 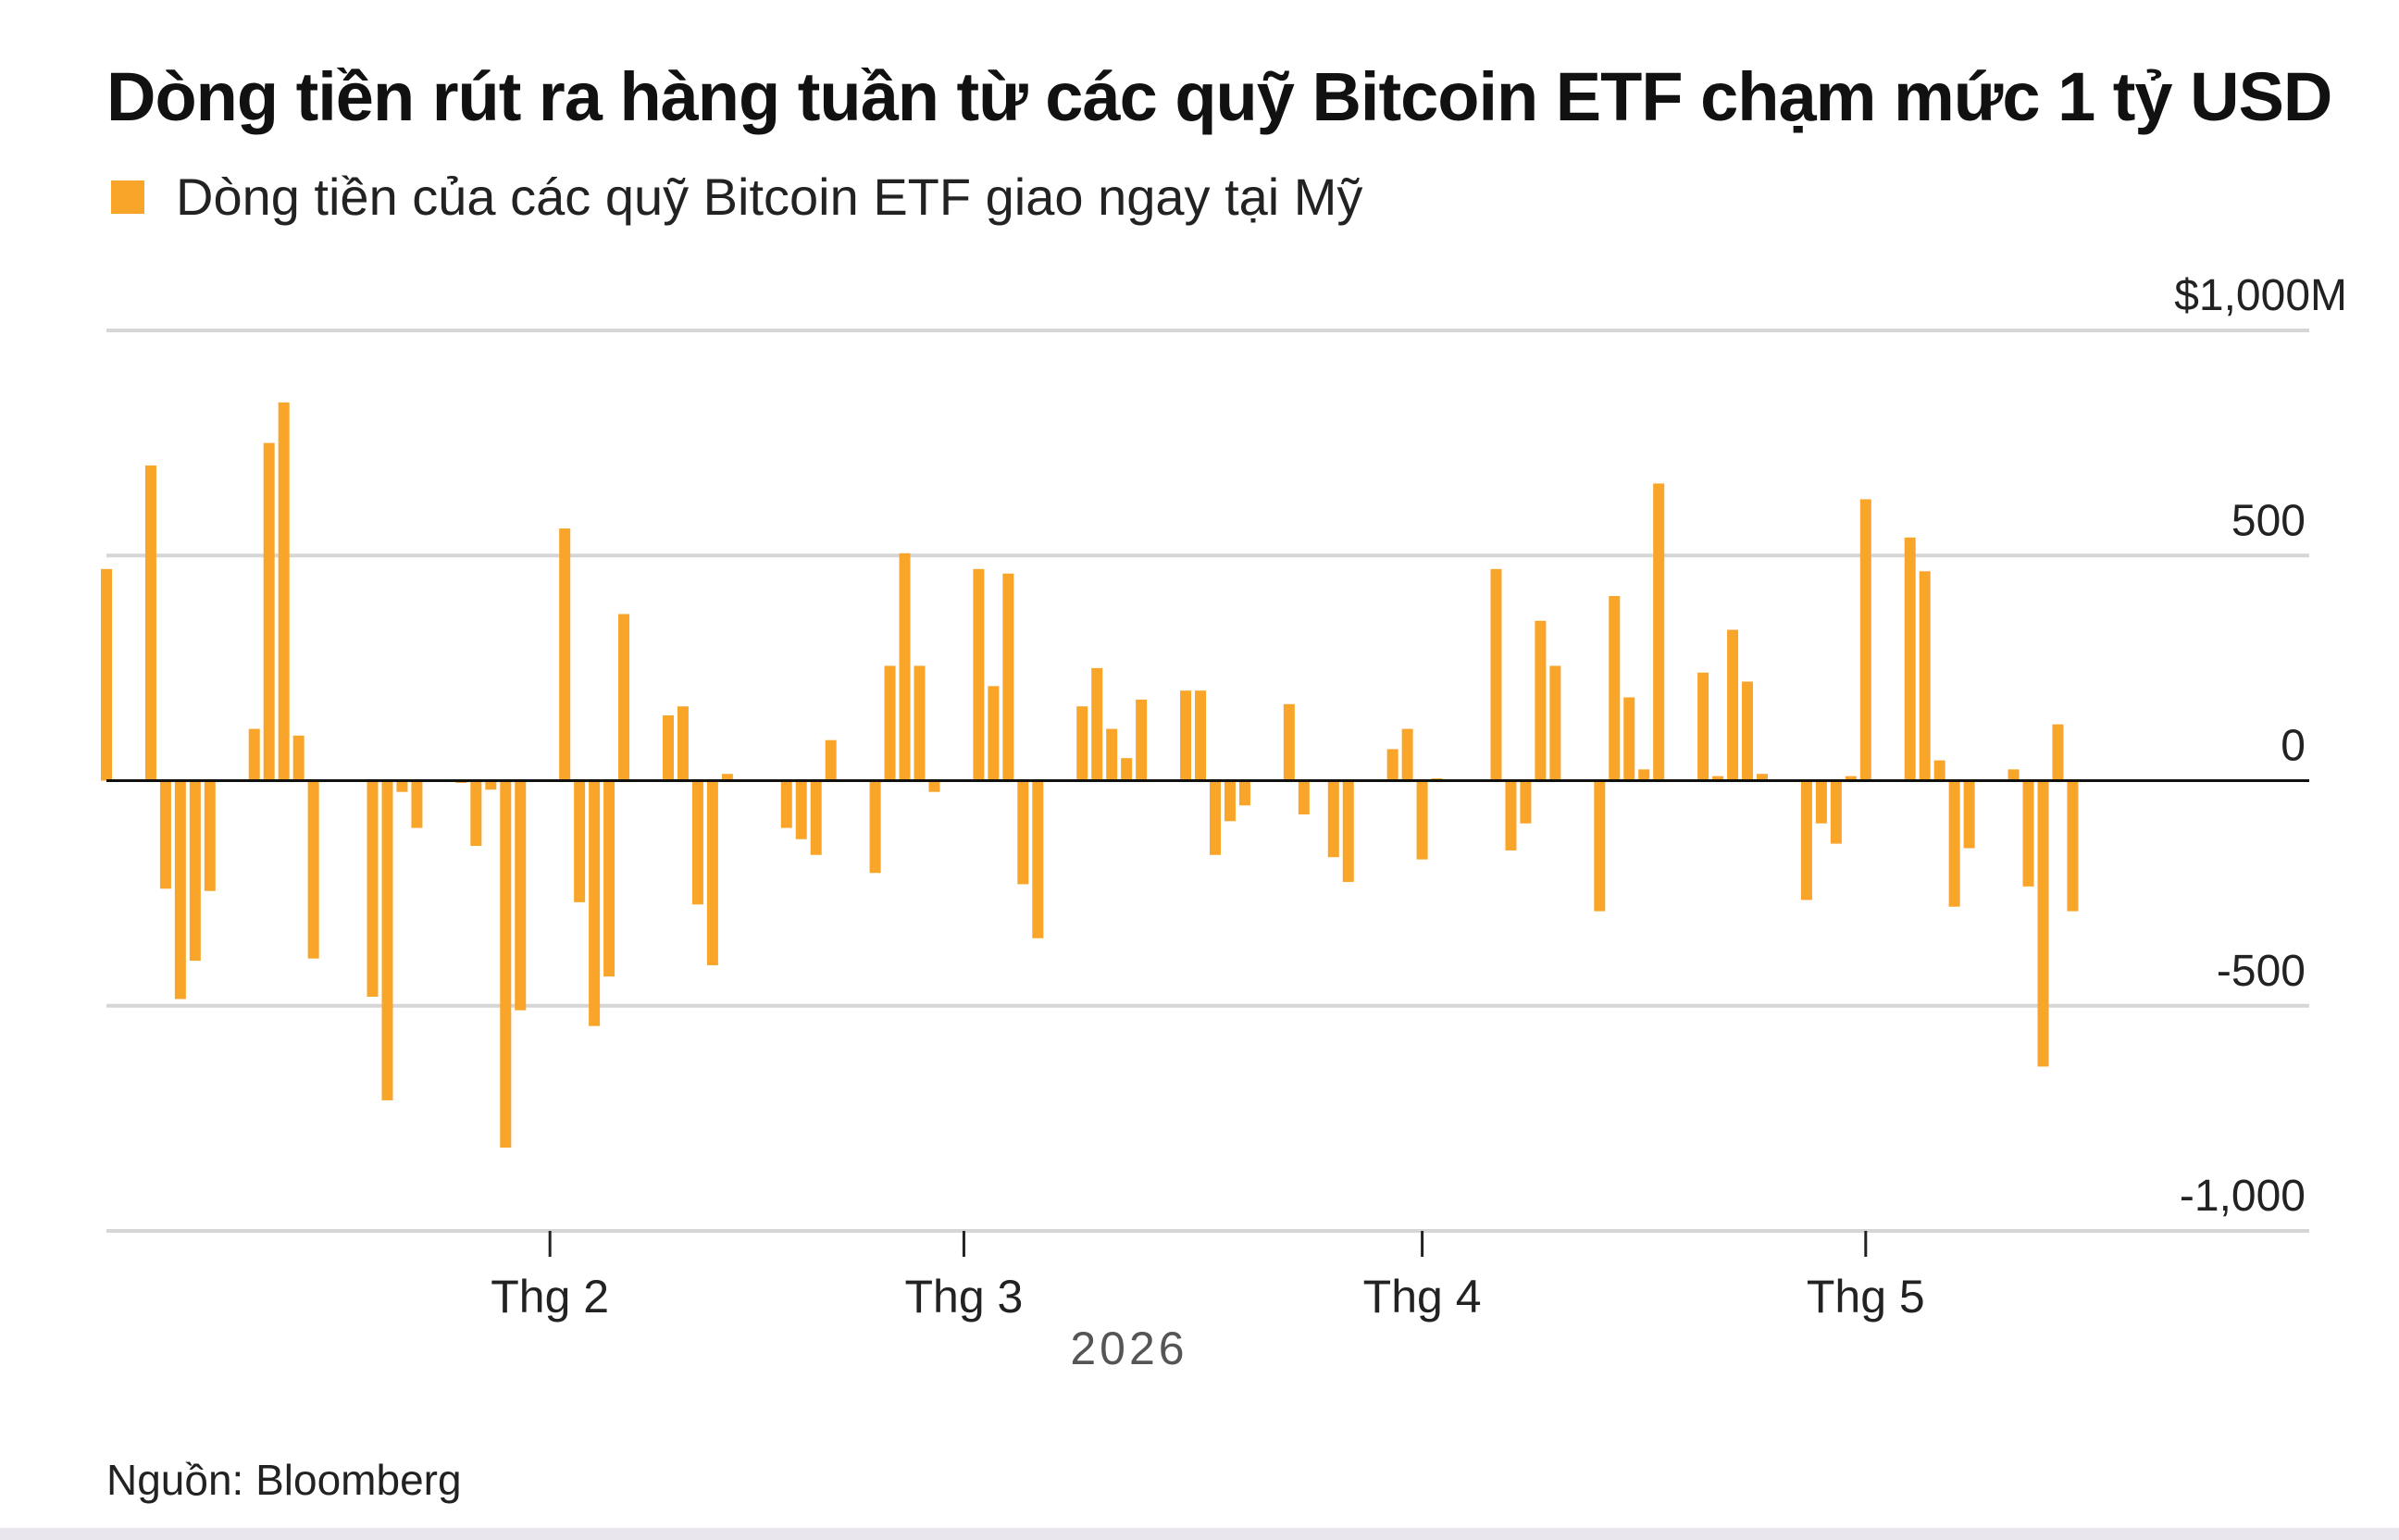 I want to click on y-tick-label: -500, so click(x=2261, y=971).